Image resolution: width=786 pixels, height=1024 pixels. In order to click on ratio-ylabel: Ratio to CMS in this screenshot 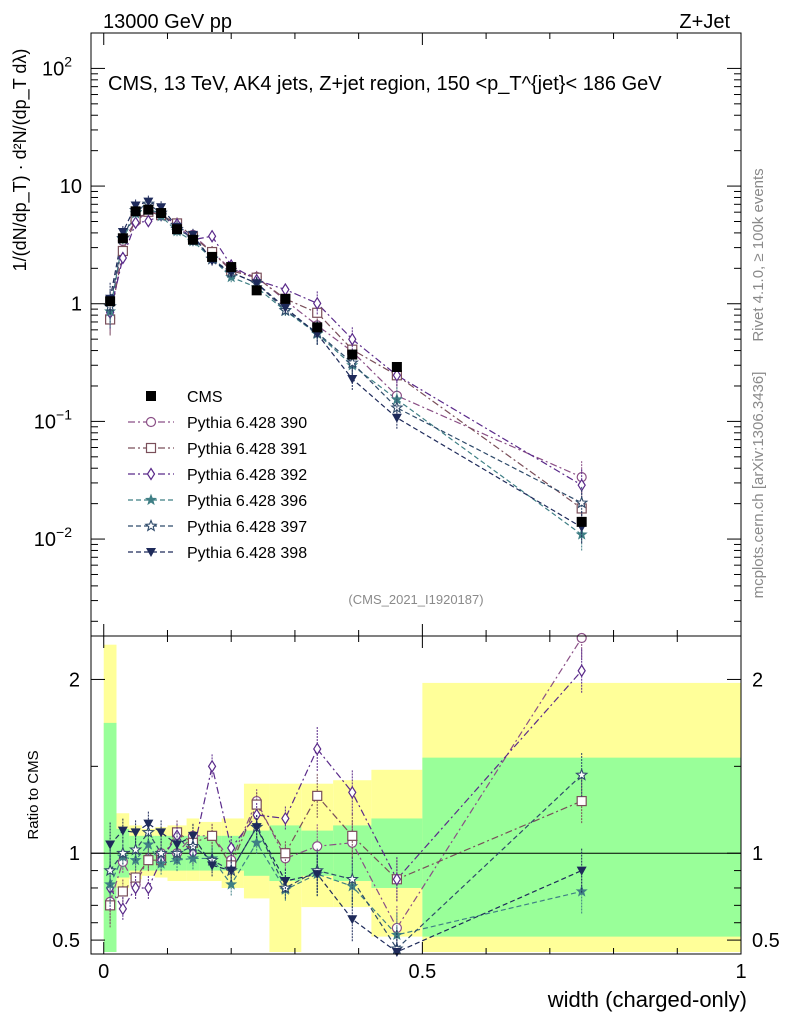, I will do `click(33, 794)`.